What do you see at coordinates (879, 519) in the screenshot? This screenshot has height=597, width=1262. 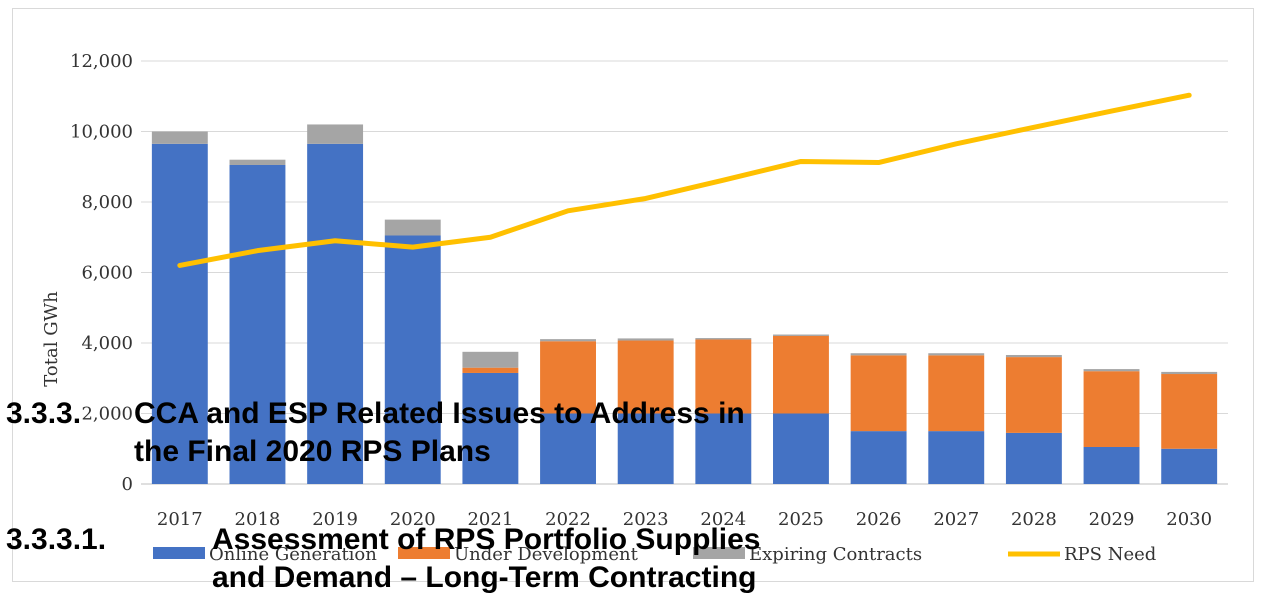 I see `x-tick-label: 2026` at bounding box center [879, 519].